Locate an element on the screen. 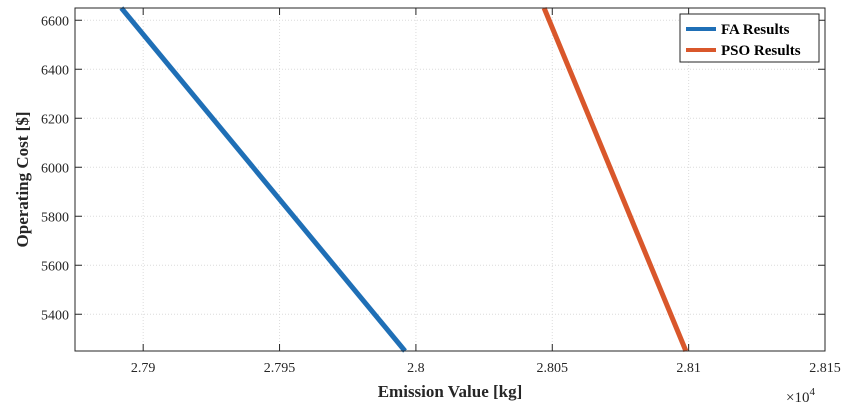 The image size is (846, 407). y-axis-label: Operating Cost [$] is located at coordinates (22, 180).